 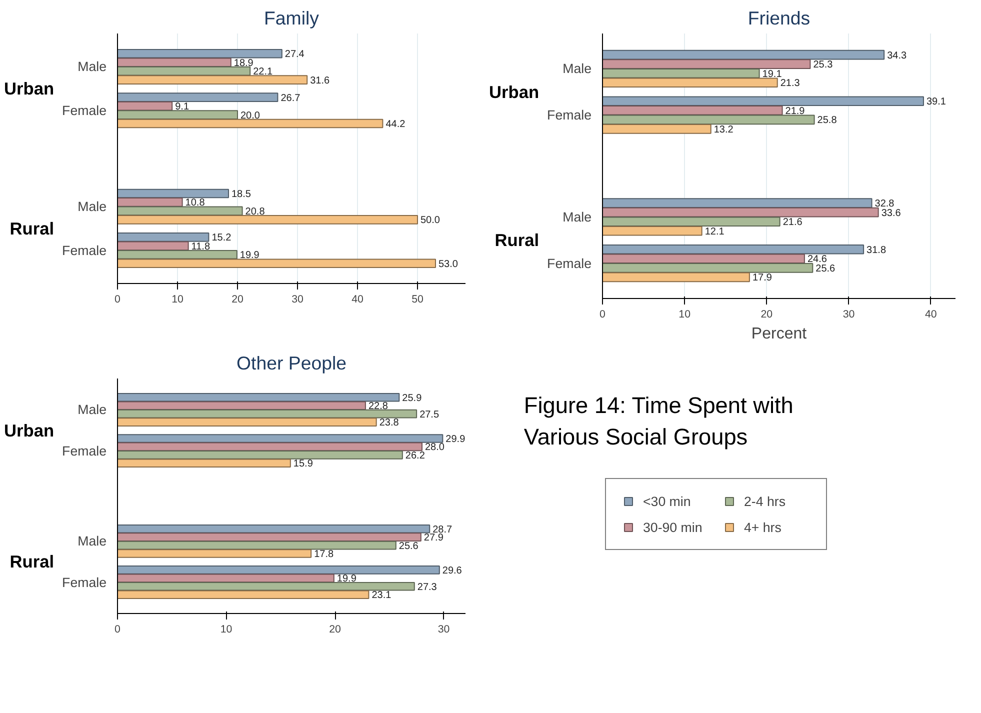 I want to click on data-label: 27.5, so click(x=430, y=414).